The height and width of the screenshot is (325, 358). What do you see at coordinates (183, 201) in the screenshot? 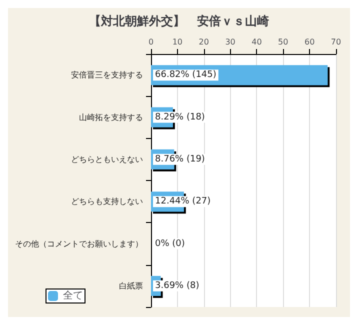
I see `data-label: 12.44% (27)` at bounding box center [183, 201].